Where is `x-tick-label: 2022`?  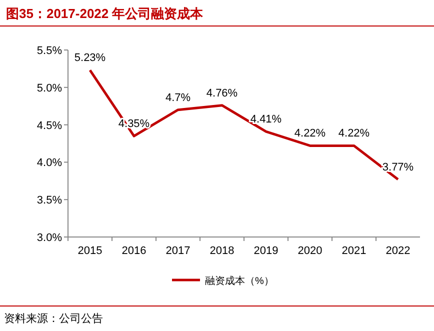 x-tick-label: 2022 is located at coordinates (398, 251).